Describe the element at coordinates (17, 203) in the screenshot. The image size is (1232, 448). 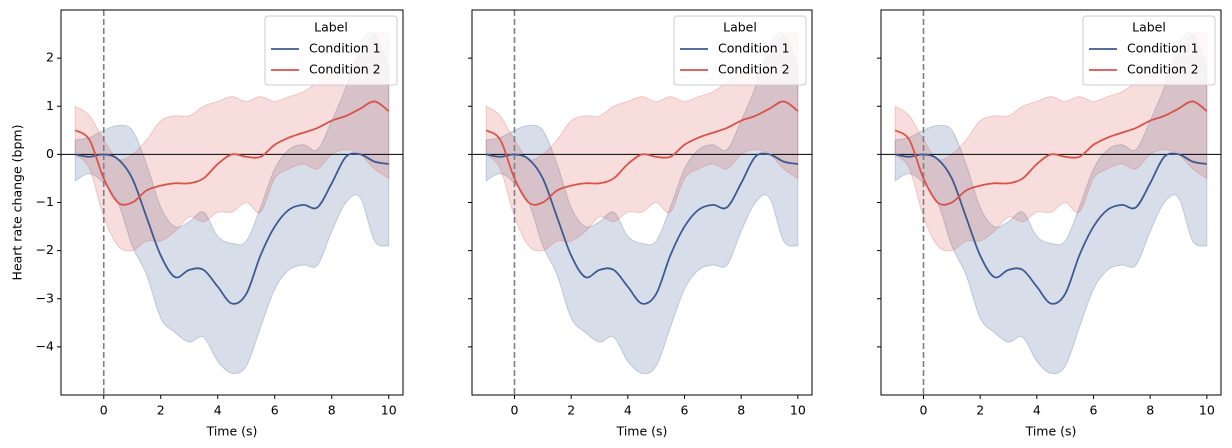
I see `y-axis-label: Heart rate change (bpm)` at that location.